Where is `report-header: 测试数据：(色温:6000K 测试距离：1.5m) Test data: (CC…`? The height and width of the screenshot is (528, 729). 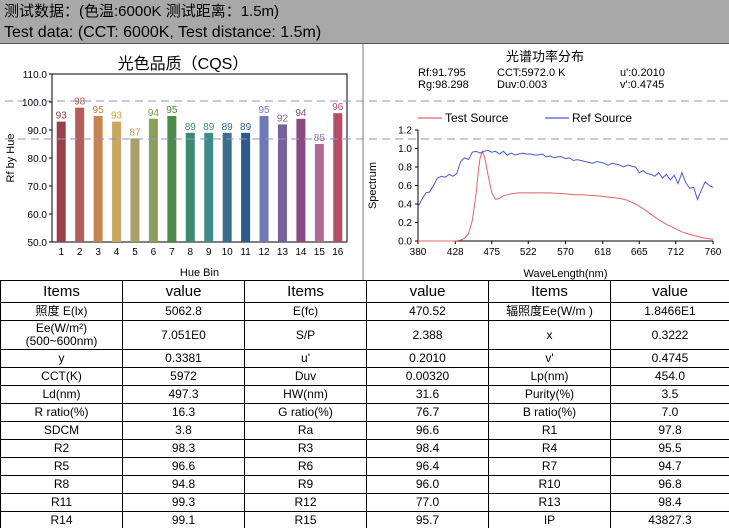 report-header: 测试数据：(色温:6000K 测试距离：1.5m) Test data: (CC… is located at coordinates (364, 22).